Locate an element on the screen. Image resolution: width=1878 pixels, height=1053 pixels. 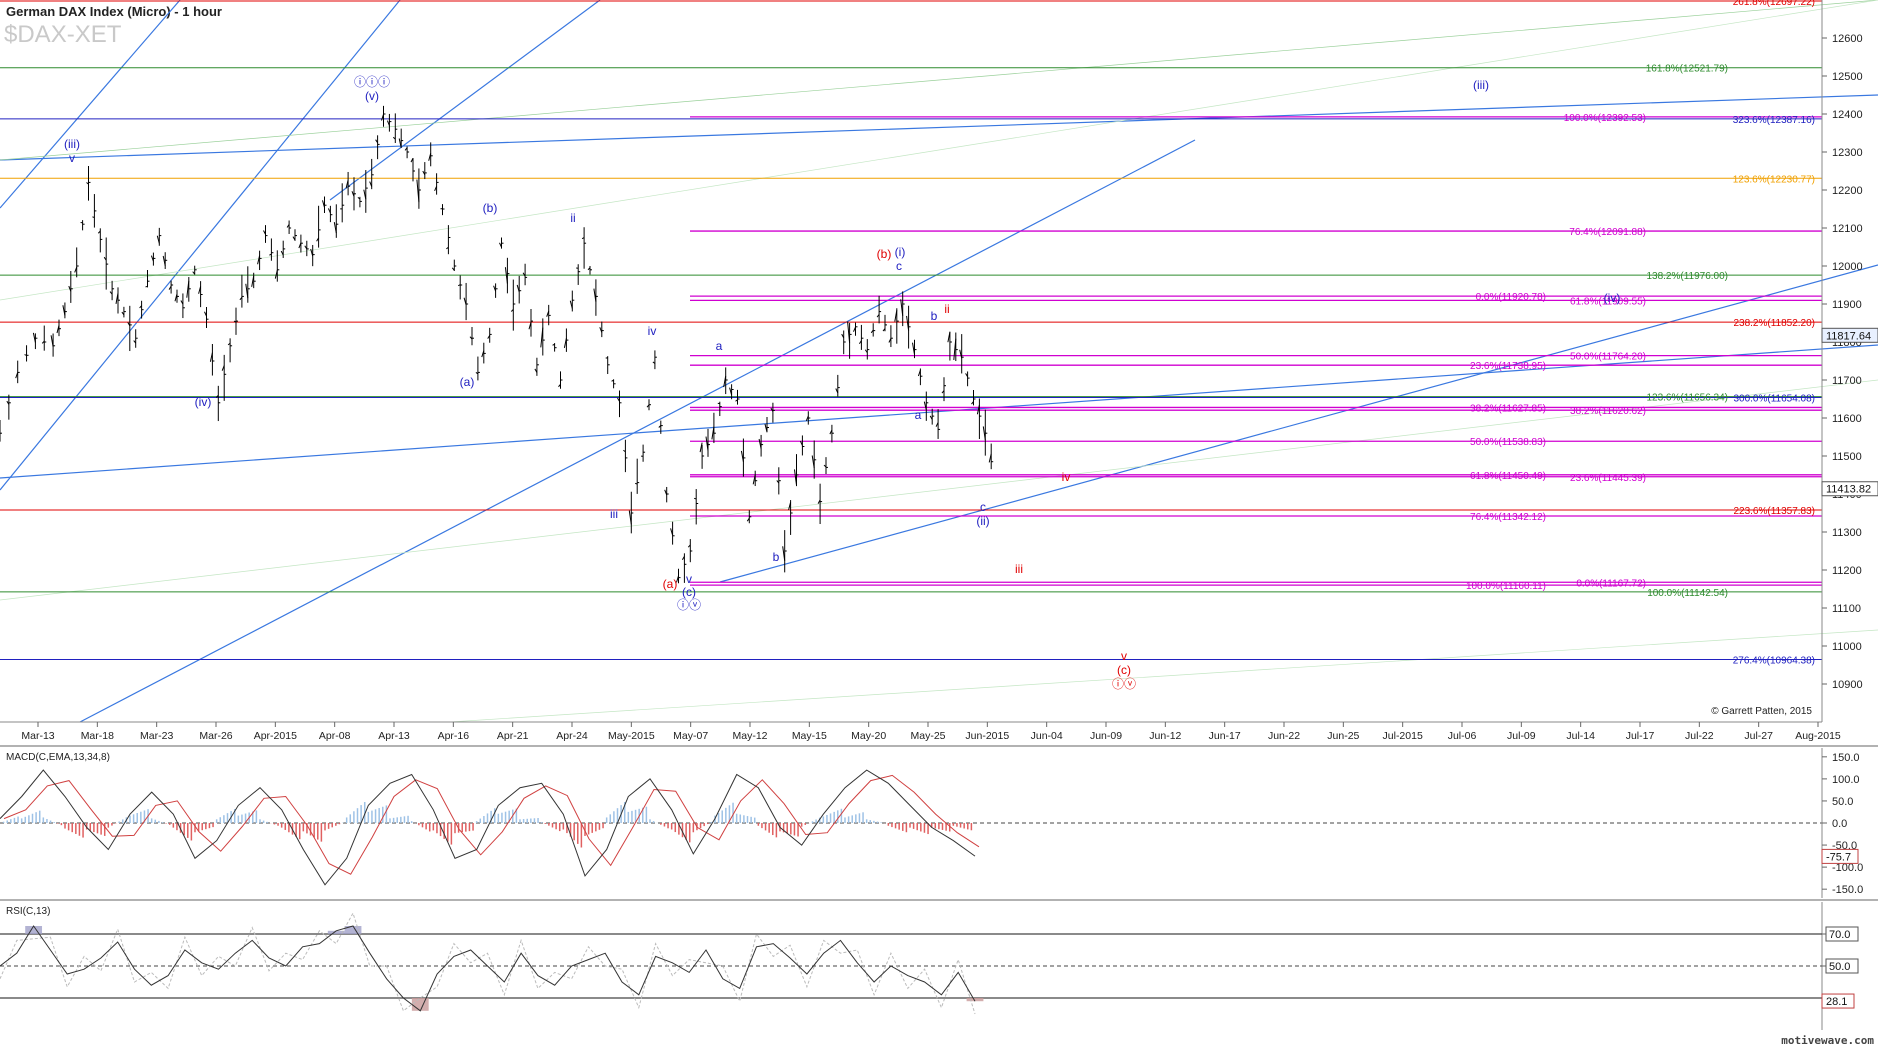
wave-label: (v) is located at coordinates (372, 96).